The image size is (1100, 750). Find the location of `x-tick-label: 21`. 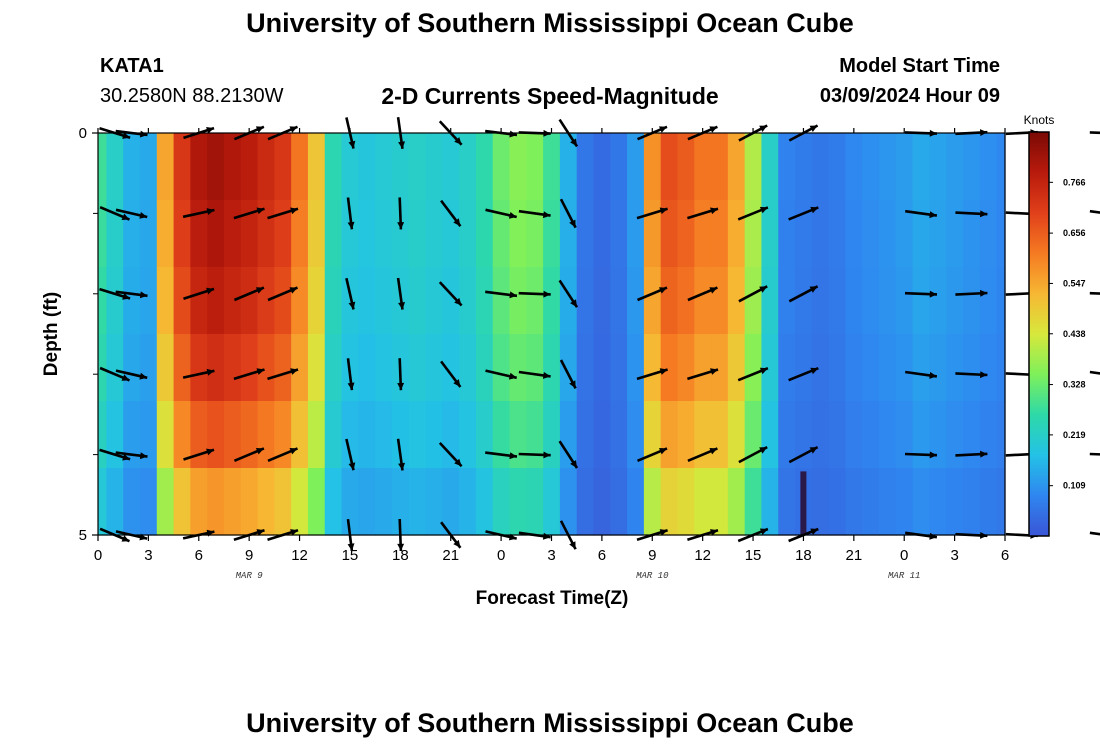

x-tick-label: 21 is located at coordinates (450, 555).